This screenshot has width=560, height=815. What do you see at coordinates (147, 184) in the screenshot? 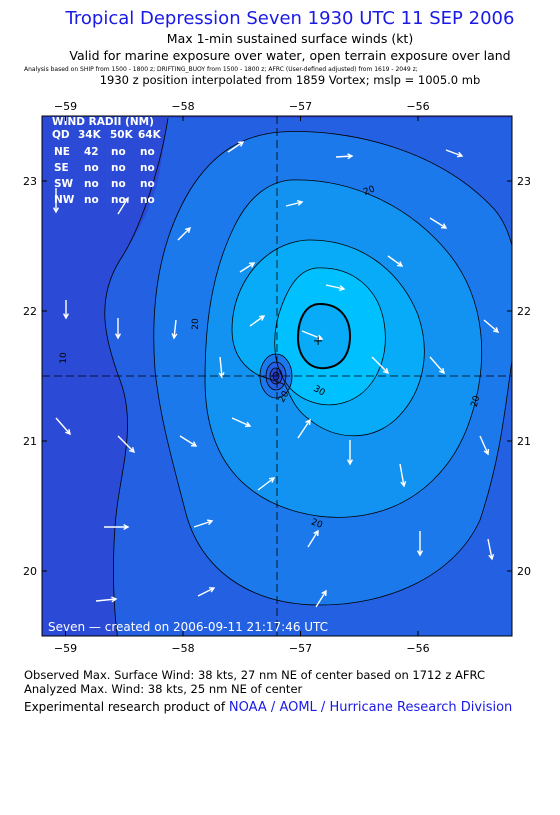
I see `wind-radii-row-sw-64k: no` at bounding box center [147, 184].